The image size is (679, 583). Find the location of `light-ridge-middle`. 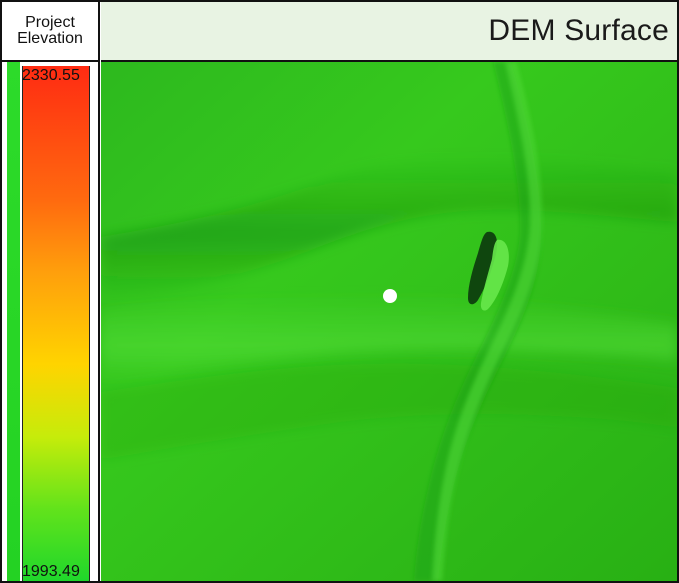

light-ridge-middle is located at coordinates (389, 337).